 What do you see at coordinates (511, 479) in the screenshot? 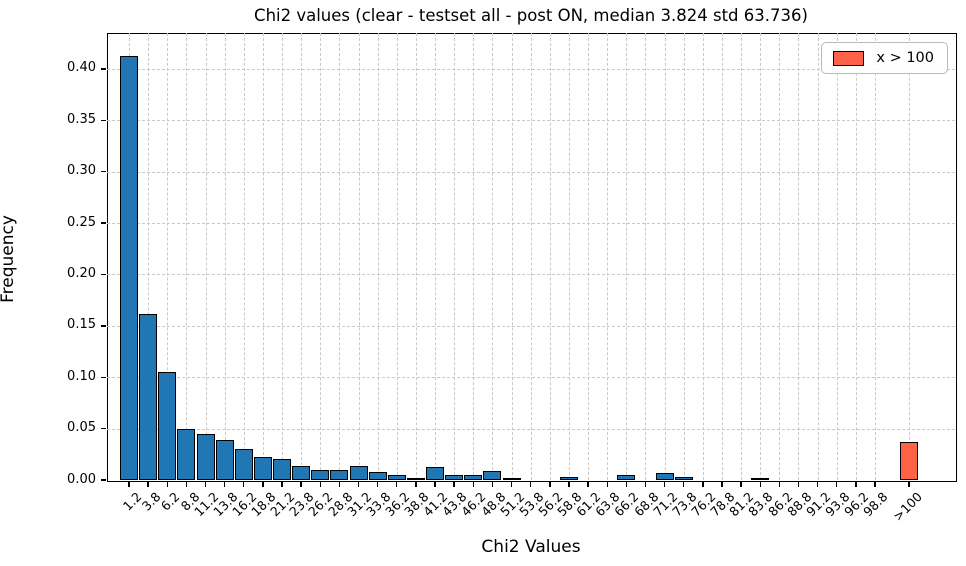
I see `histogram-bar-51.2` at bounding box center [511, 479].